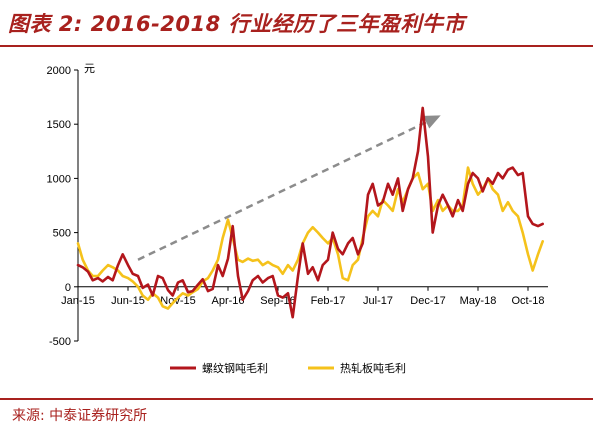 The height and width of the screenshot is (428, 593). What do you see at coordinates (378, 301) in the screenshot?
I see `x-tick-label: Jul-17` at bounding box center [378, 301].